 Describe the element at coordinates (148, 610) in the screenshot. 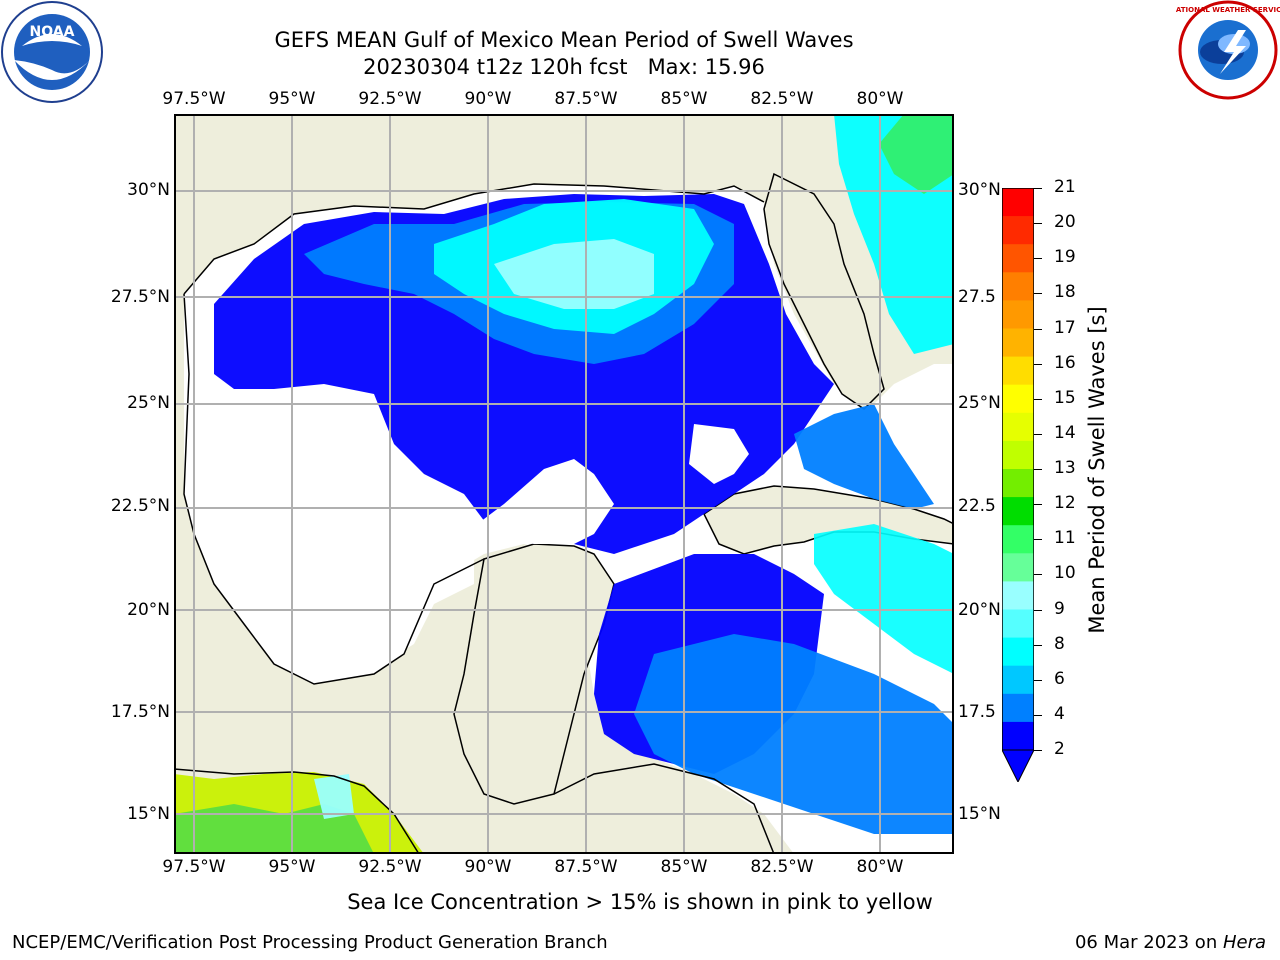

I see `lat-label-left: 20°N` at that location.